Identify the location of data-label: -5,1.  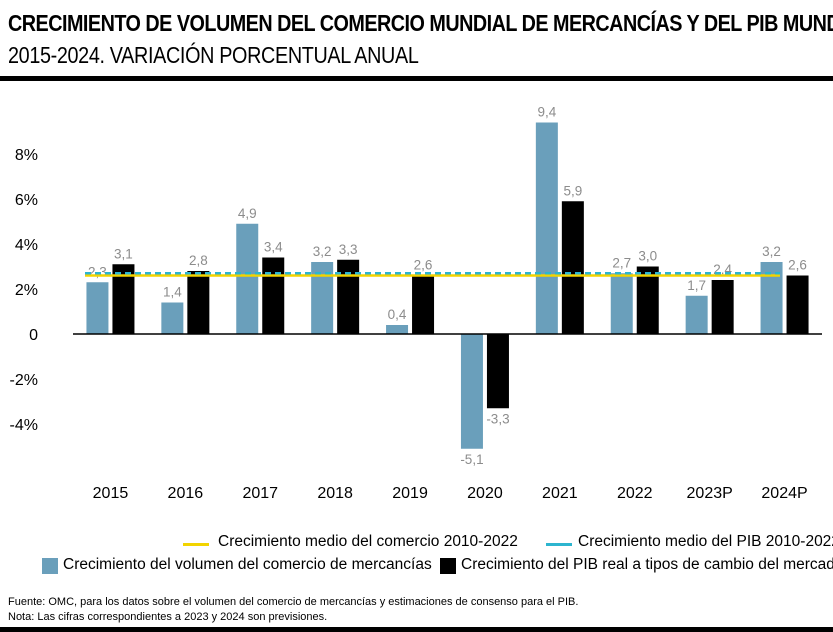
(471, 459).